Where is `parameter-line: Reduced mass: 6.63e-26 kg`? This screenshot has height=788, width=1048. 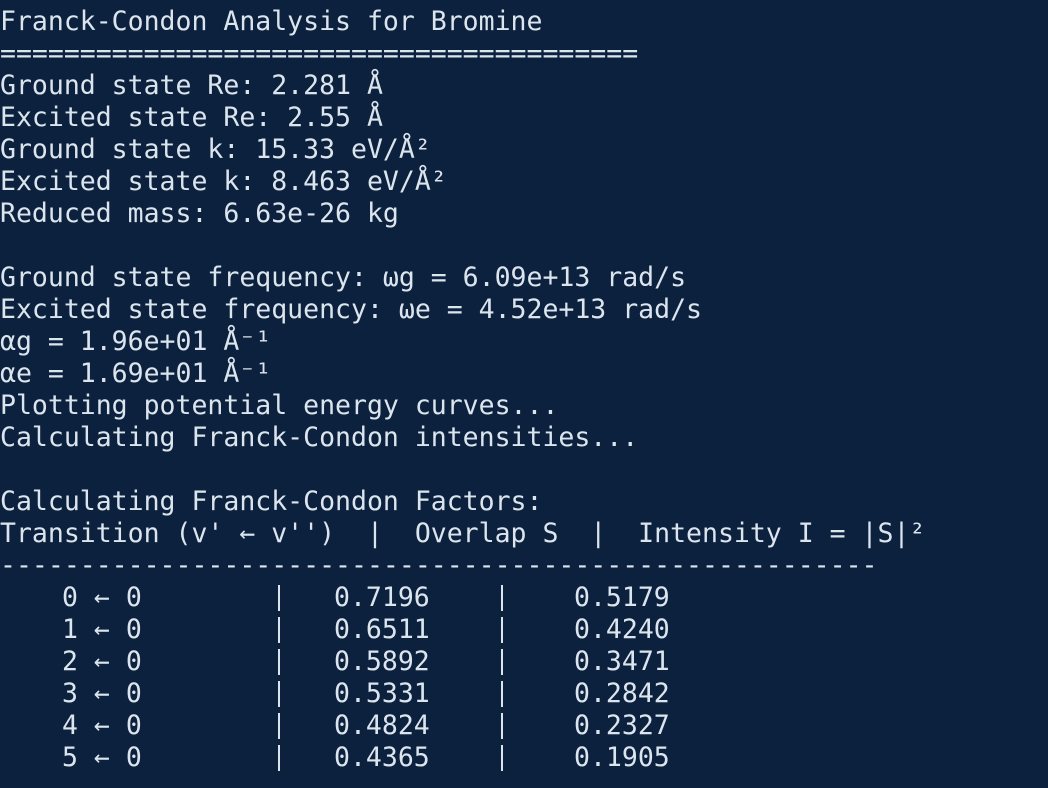 parameter-line: Reduced mass: 6.63e-26 kg is located at coordinates (199, 213).